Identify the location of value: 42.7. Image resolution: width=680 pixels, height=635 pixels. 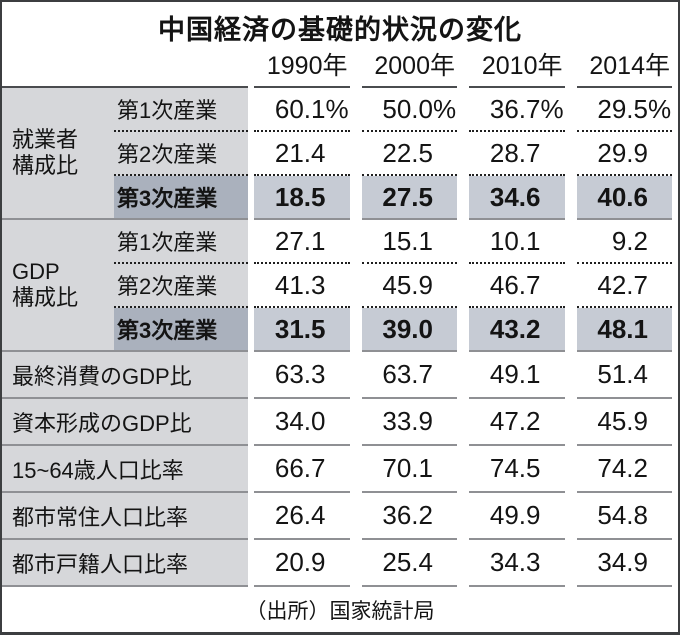
(622, 284).